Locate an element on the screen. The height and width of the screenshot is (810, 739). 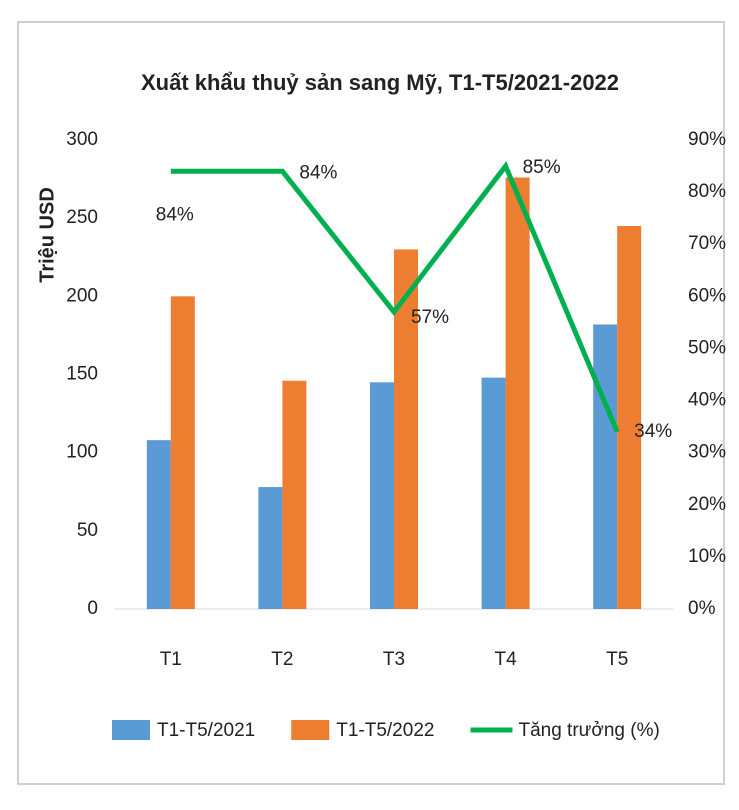
y2-tick-label: 80% is located at coordinates (707, 191).